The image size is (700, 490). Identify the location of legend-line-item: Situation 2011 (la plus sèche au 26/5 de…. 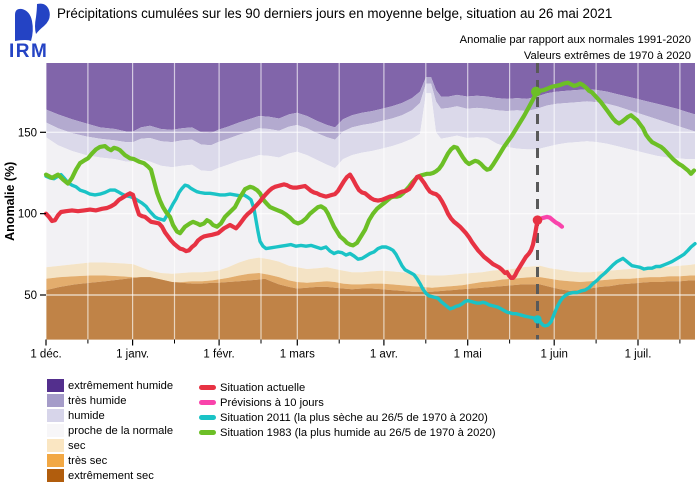
(347, 417).